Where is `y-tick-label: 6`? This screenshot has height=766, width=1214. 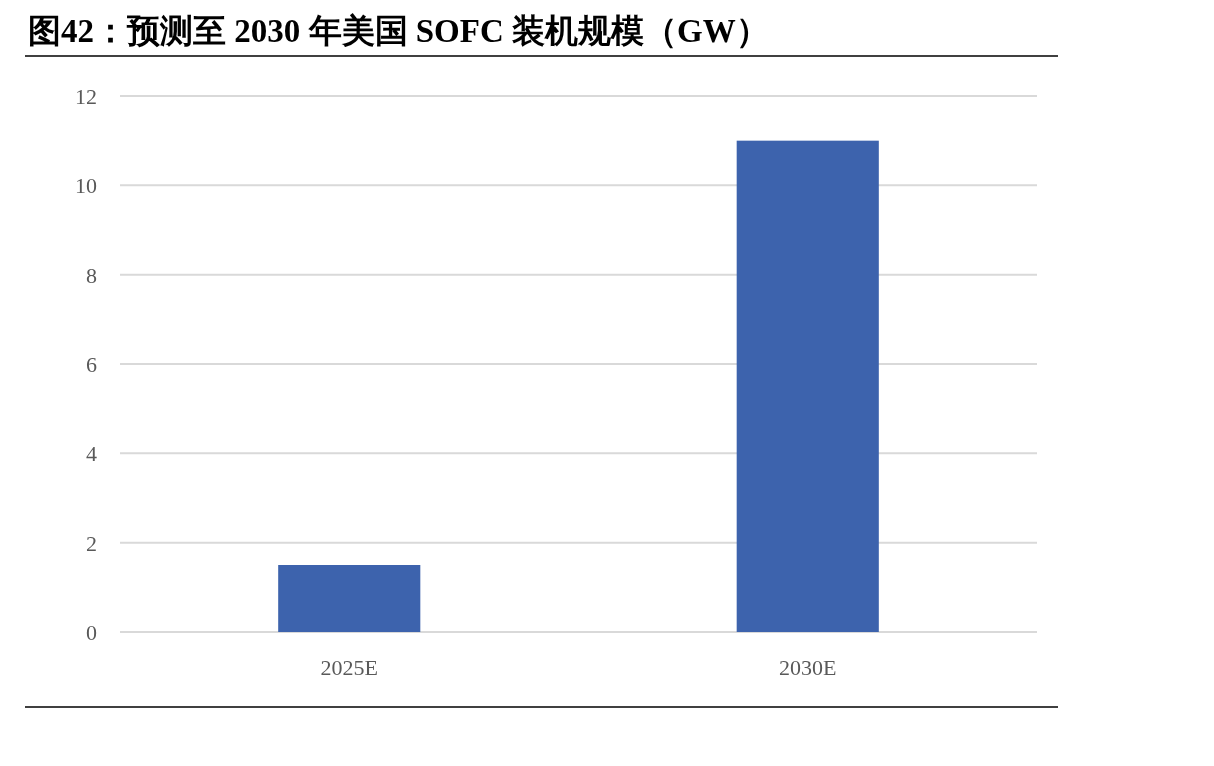
y-tick-label: 6 is located at coordinates (91, 364).